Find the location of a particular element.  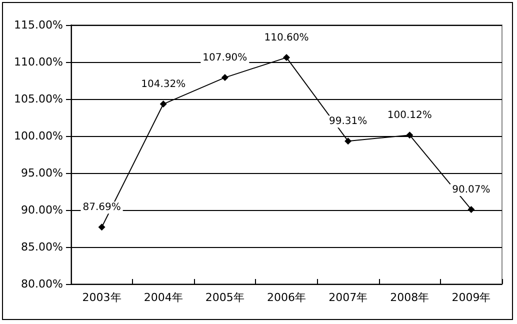

data-label: 100.12% is located at coordinates (409, 116).